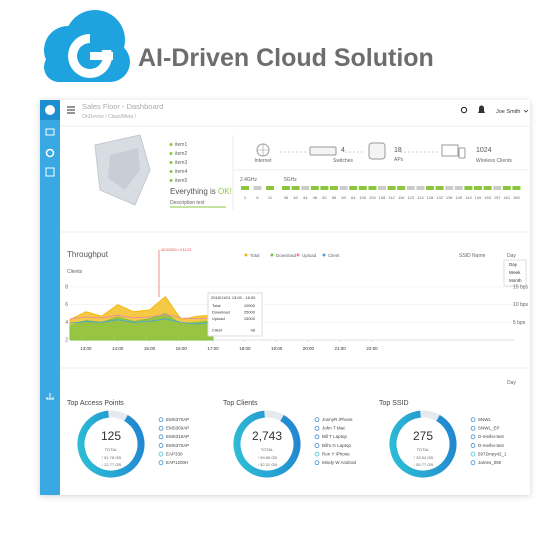  Describe the element at coordinates (398, 150) in the screenshot. I see `aps-count: 18` at that location.